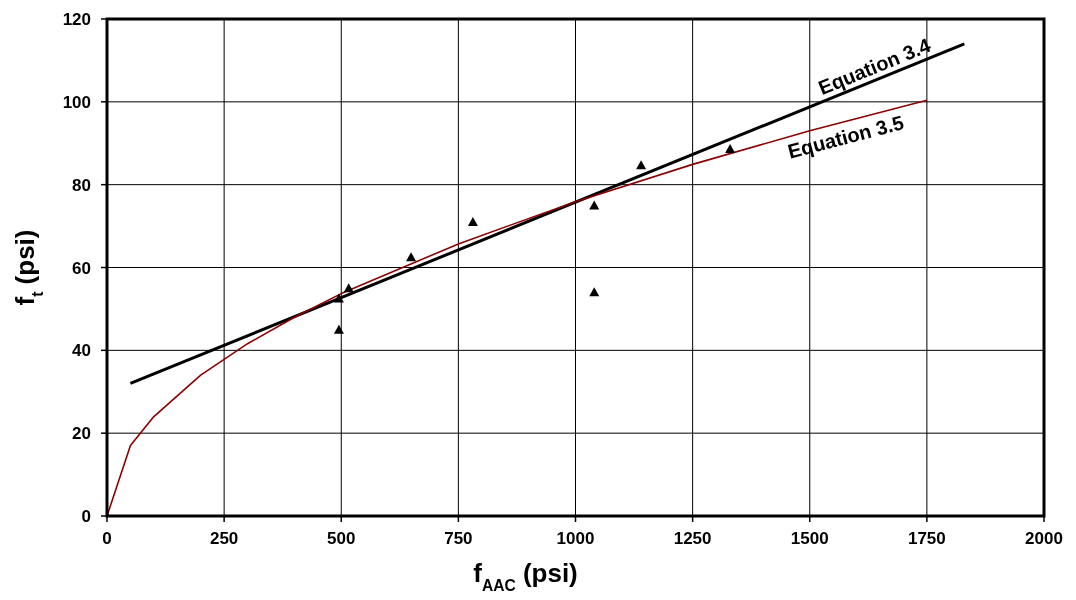 This screenshot has width=1076, height=600. What do you see at coordinates (525, 576) in the screenshot?
I see `x-axis-title: f$_{AAC}$ (psi)` at bounding box center [525, 576].